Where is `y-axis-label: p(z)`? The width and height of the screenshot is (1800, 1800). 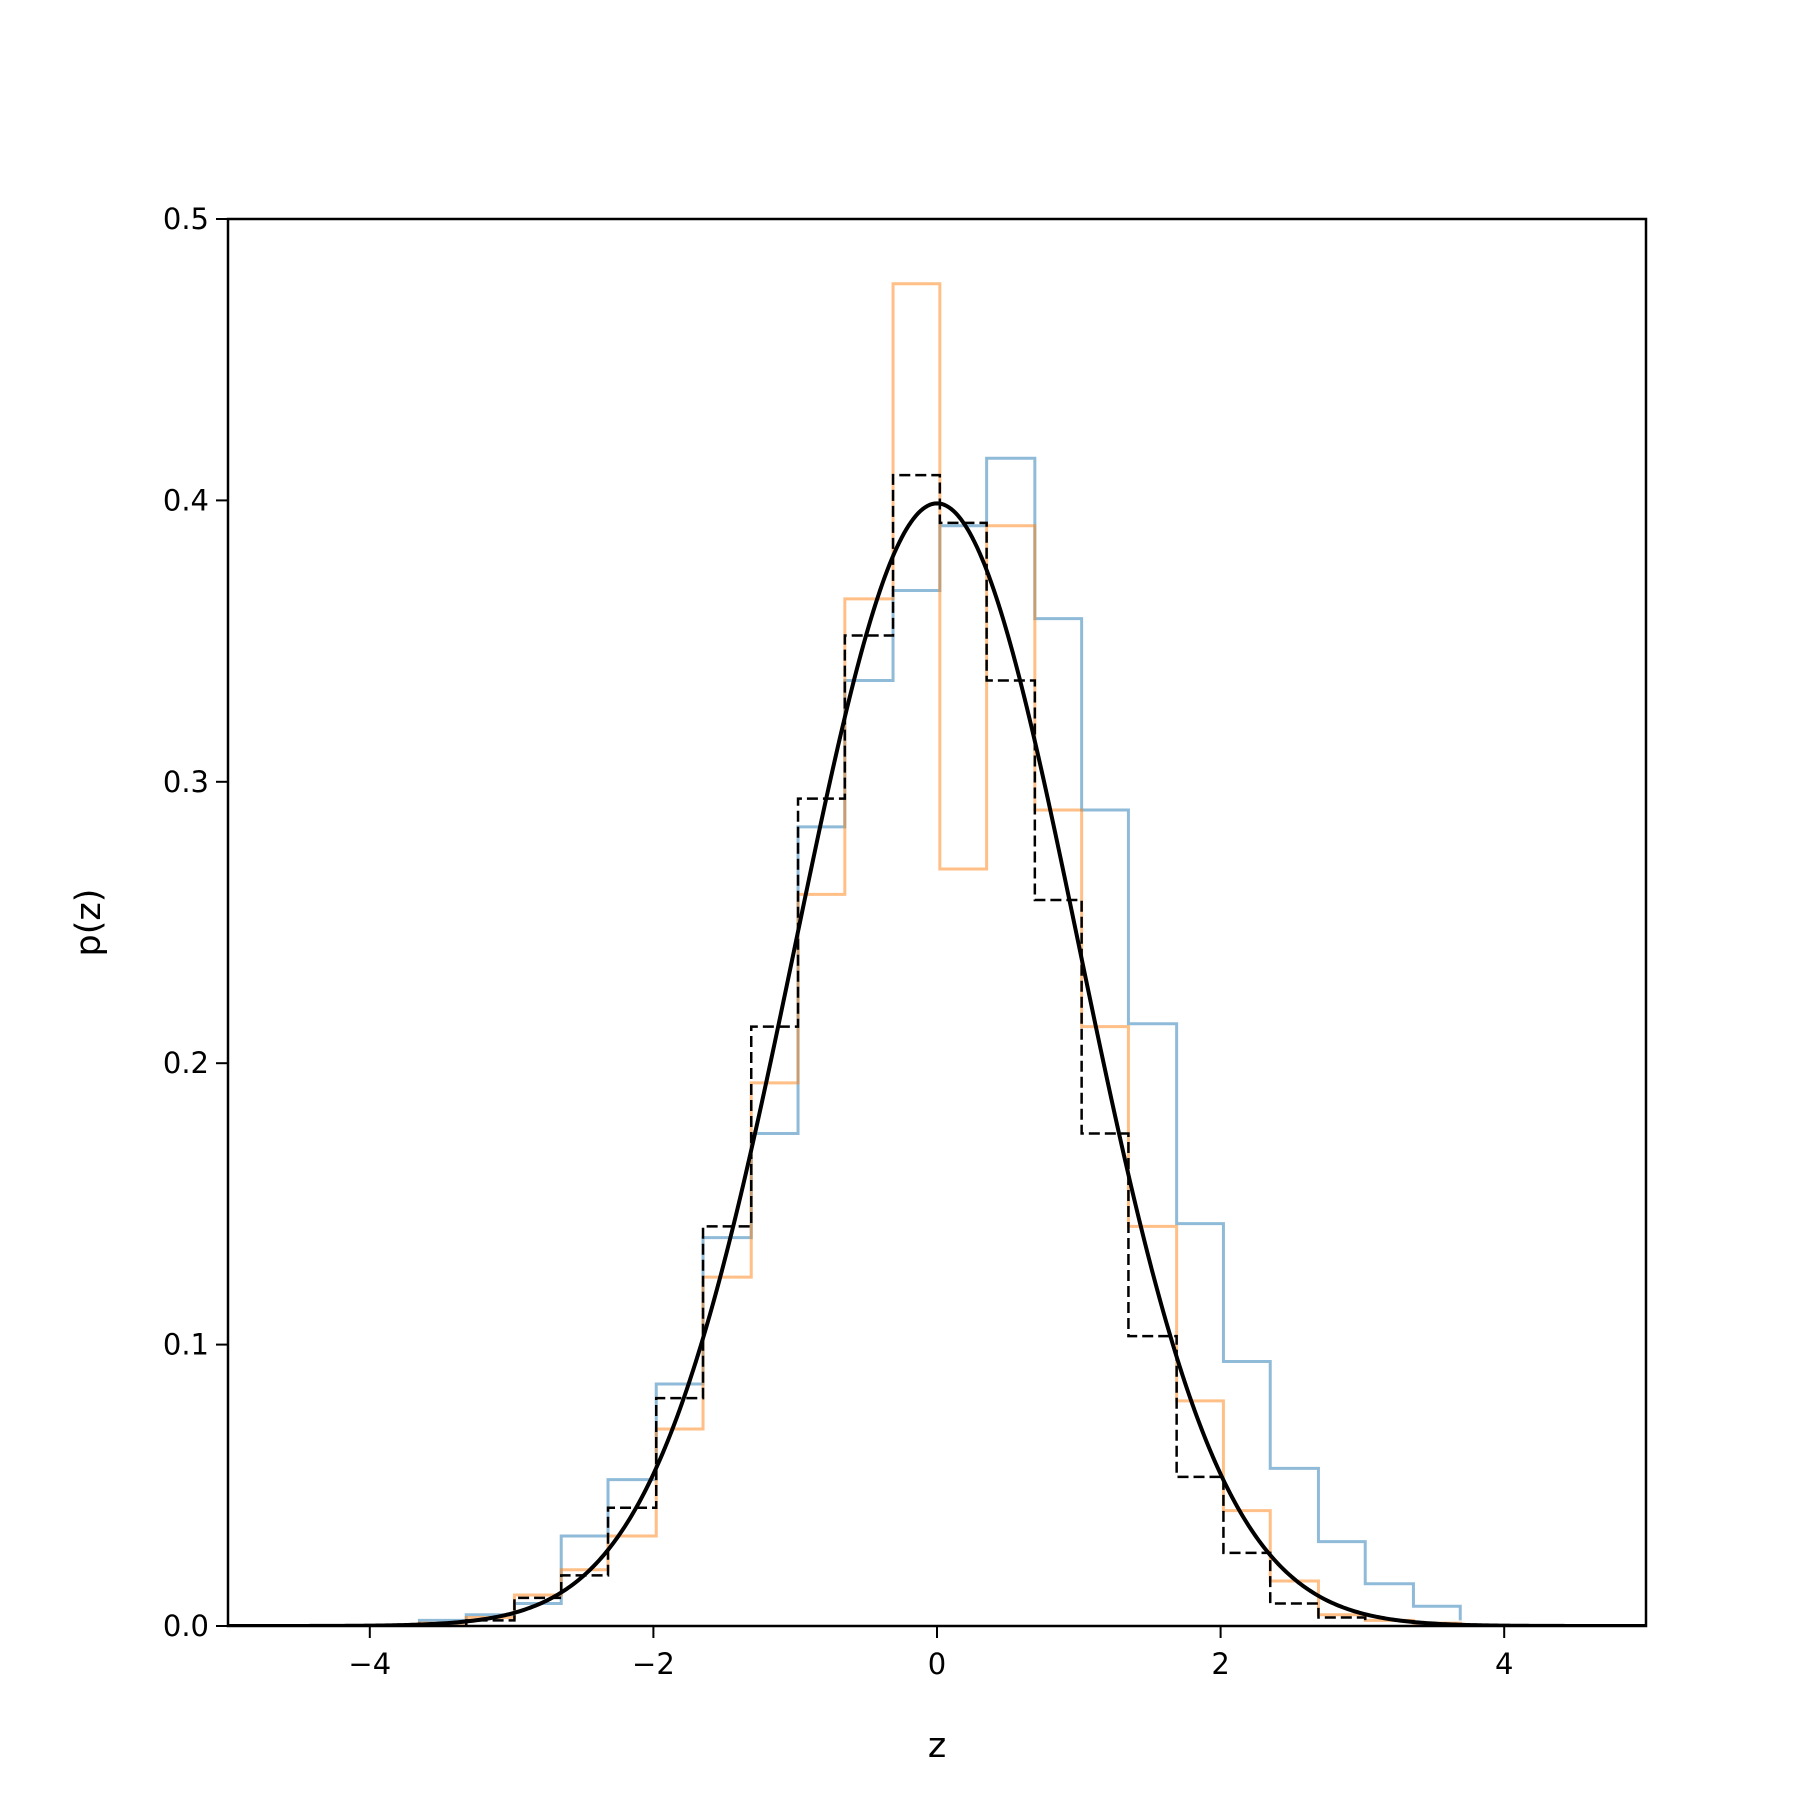
y-axis-label: p(z) is located at coordinates (89, 923).